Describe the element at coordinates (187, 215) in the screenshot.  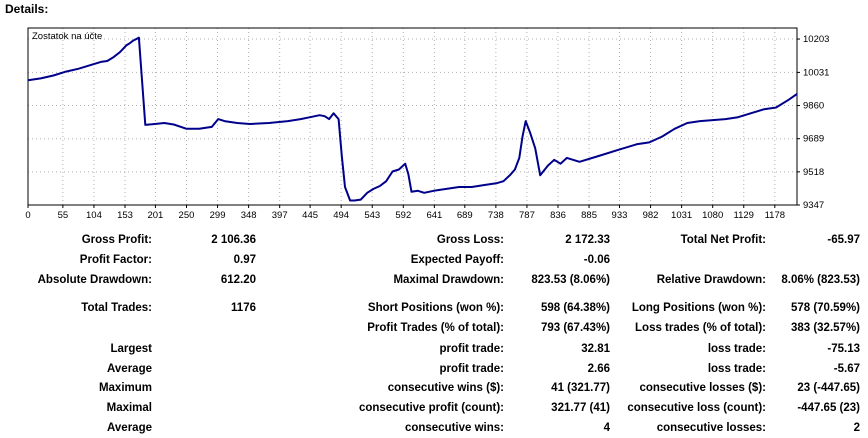
I see `x-tick-label: 250` at that location.